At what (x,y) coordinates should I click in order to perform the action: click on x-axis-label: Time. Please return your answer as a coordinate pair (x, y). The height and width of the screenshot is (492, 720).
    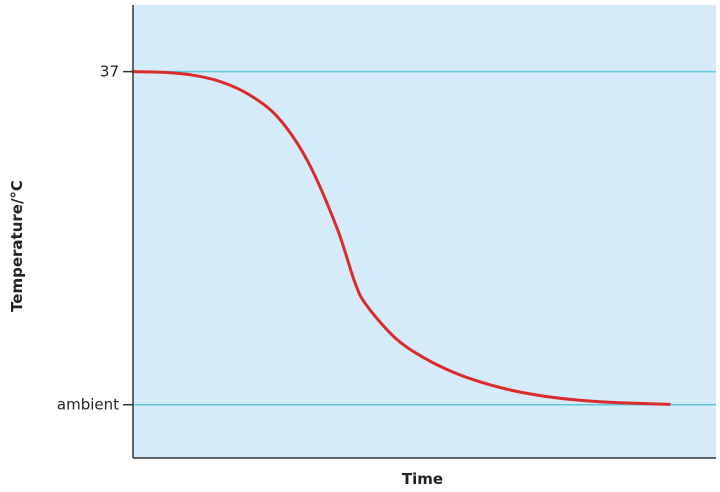
    Looking at the image, I should click on (422, 479).